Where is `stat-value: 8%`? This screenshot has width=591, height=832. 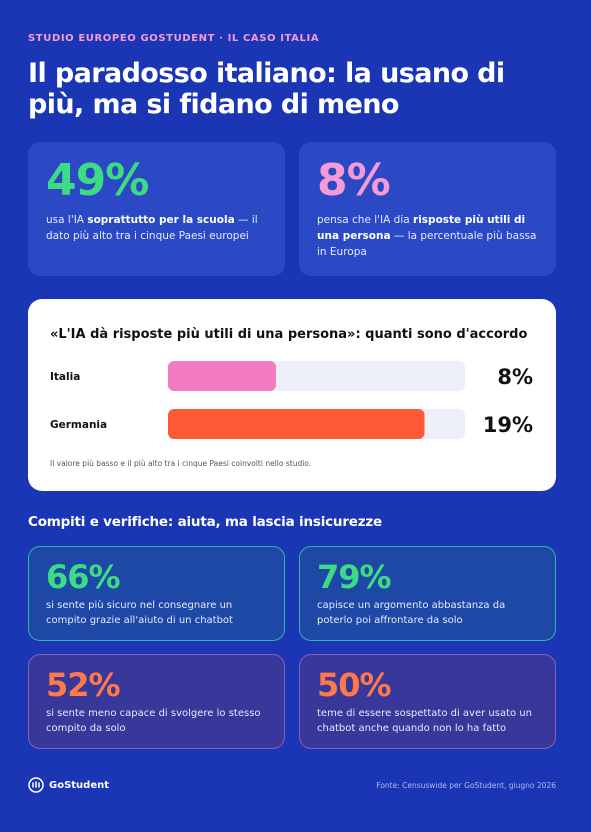
stat-value: 8% is located at coordinates (354, 180).